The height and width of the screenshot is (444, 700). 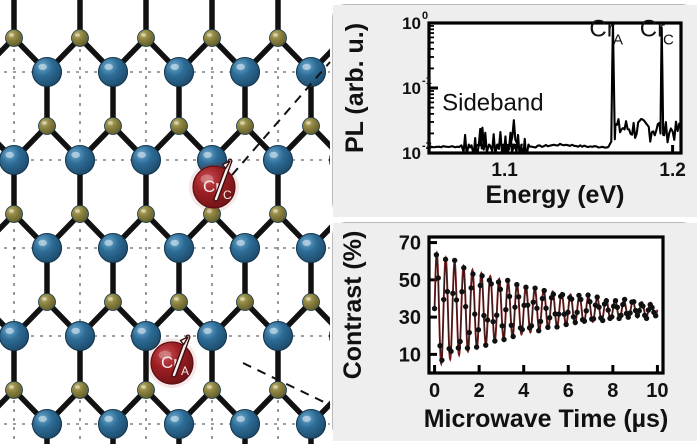 I want to click on dopant-cr-c: Cr C, so click(x=214, y=185).